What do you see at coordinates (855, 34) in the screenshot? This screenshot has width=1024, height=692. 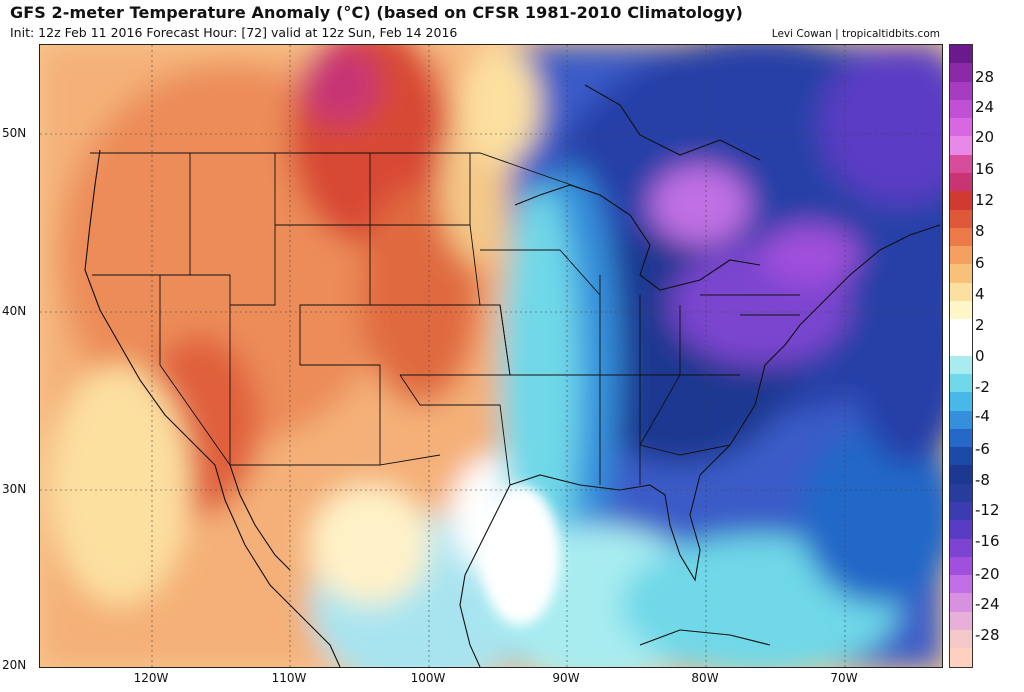 I see `credit-text: Levi Cowan | tropicaltidbits.com` at bounding box center [855, 34].